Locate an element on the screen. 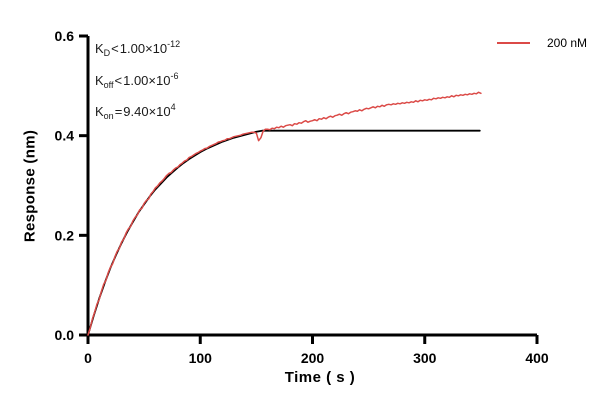  y-tick-label: 0.6 is located at coordinates (65, 36).